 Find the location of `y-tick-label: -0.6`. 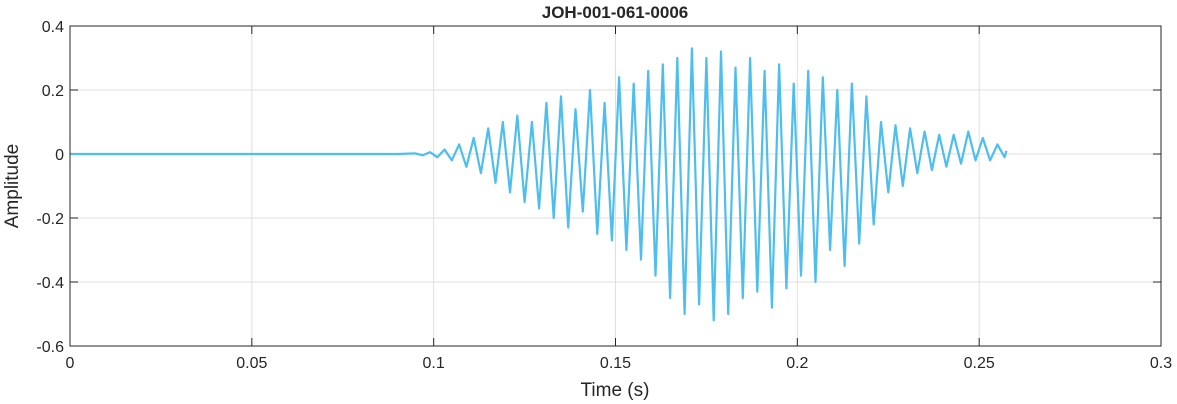

y-tick-label: -0.6 is located at coordinates (50, 347).